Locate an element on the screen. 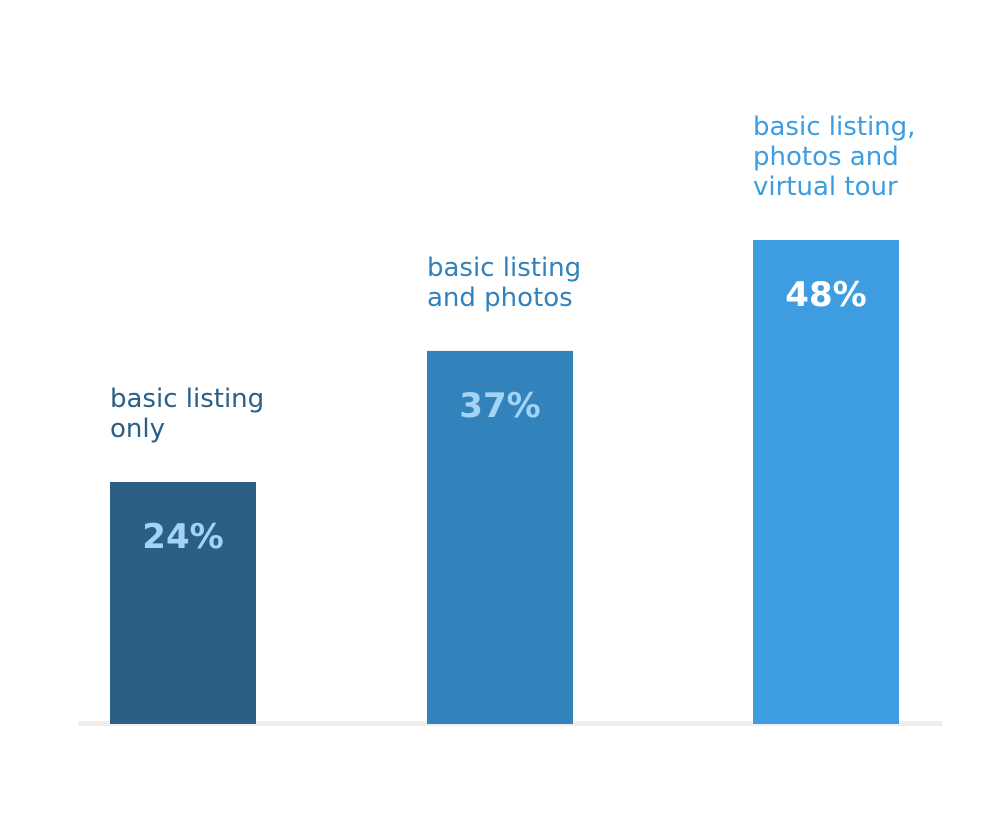  category-label-3: basic listing, photos and virtual tour is located at coordinates (834, 157).